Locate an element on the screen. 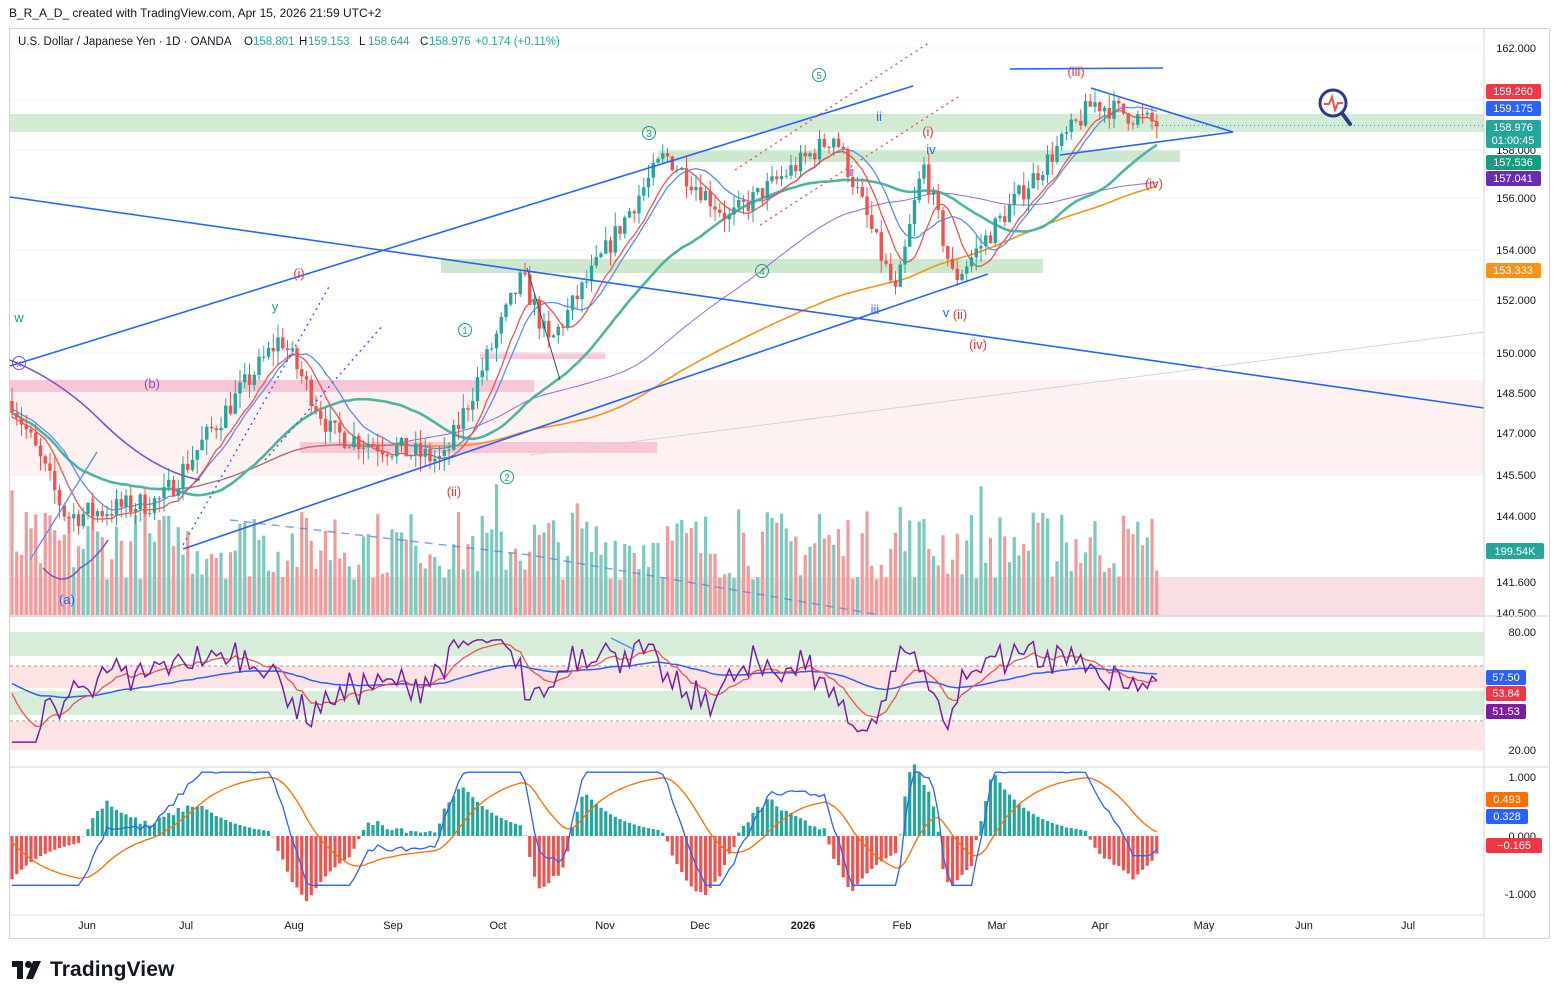  tradingview-logo: TradingView is located at coordinates (93, 970).